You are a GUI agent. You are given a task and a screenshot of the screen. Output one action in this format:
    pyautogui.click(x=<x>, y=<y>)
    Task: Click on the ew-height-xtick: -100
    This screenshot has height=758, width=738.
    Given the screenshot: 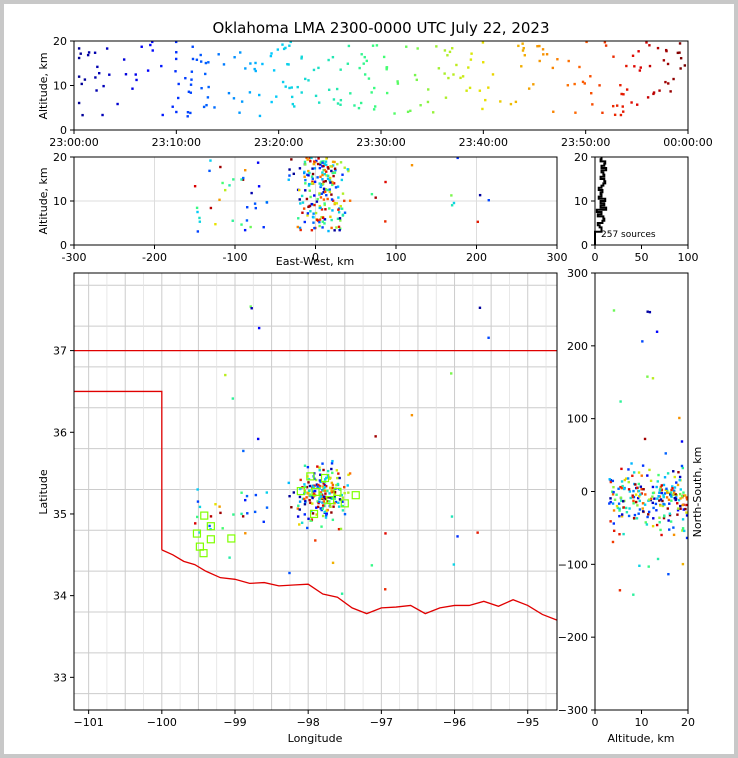 What is the action you would take?
    pyautogui.click(x=235, y=257)
    